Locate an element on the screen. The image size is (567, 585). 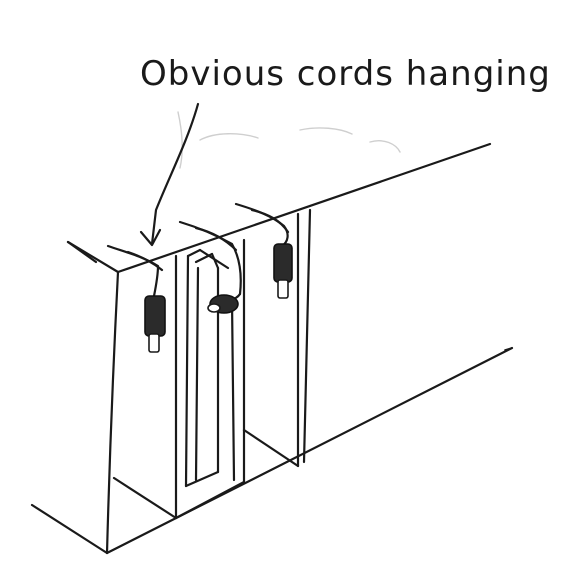
rack-panel-right is located at coordinates (277, 346).